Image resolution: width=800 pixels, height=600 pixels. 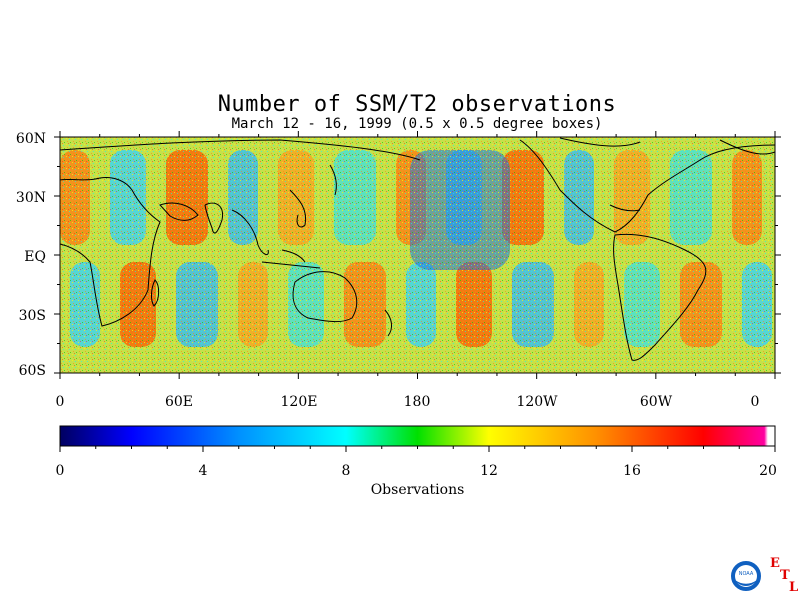 I want to click on map-title: Number of SSM/T2 observations, so click(x=417, y=104).